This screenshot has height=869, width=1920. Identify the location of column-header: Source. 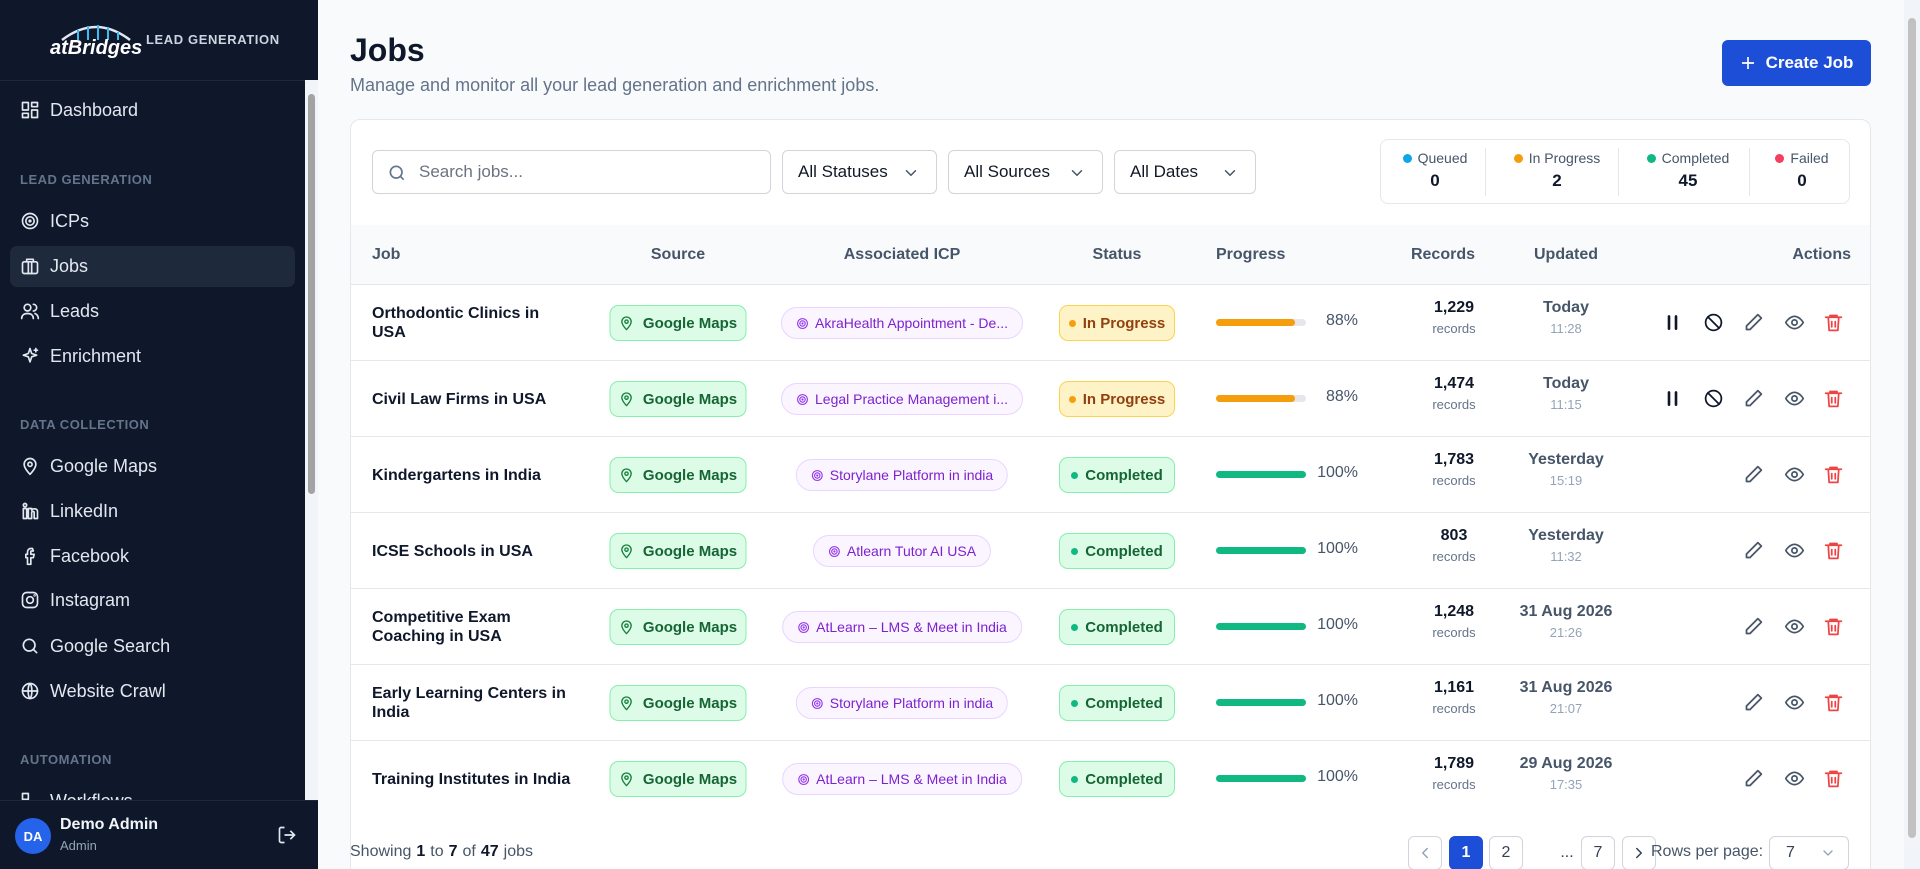
(678, 254).